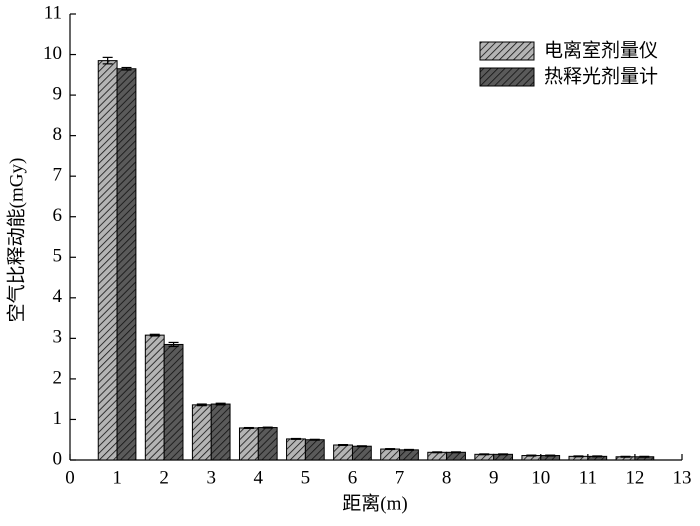  Describe the element at coordinates (353, 477) in the screenshot. I see `x-tick-label: 6` at that location.